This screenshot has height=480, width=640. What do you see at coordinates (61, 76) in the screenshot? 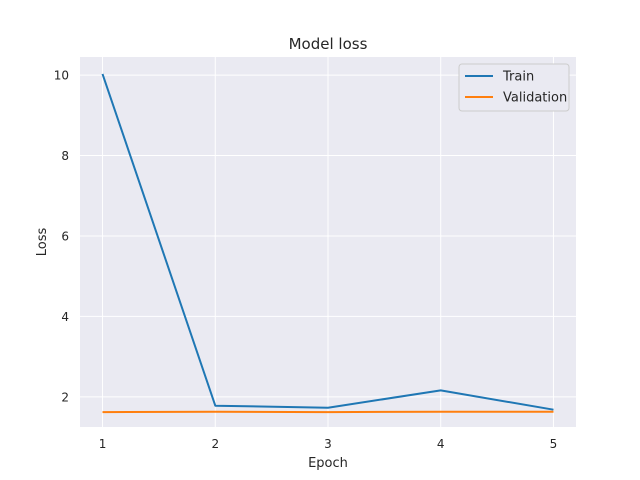
I see `y-tick-label: 10` at bounding box center [61, 76].